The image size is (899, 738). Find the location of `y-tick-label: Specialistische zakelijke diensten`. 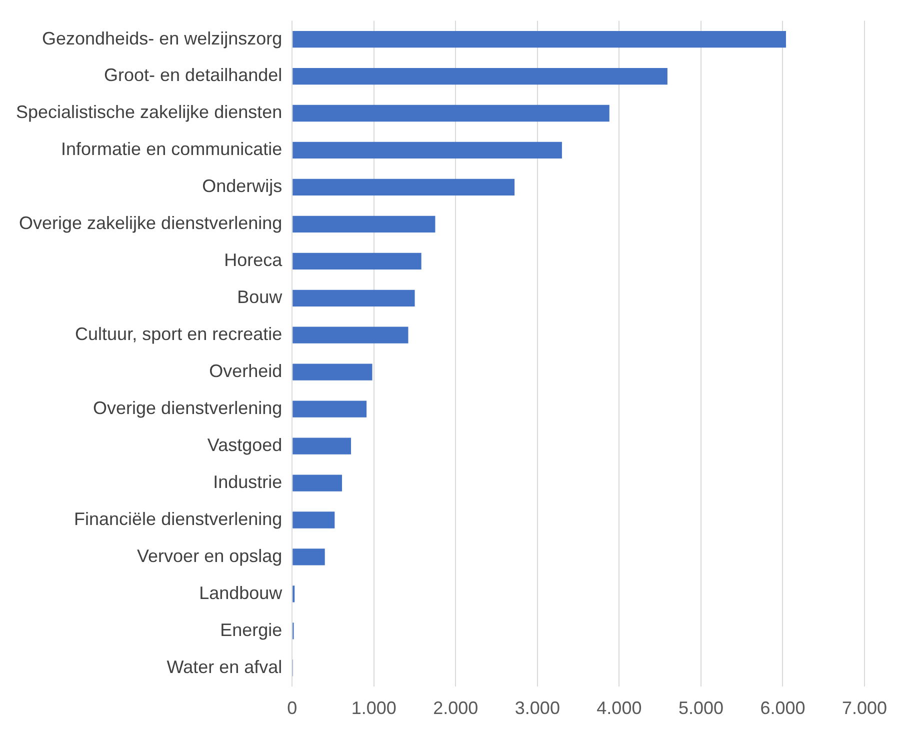

y-tick-label: Specialistische zakelijke diensten is located at coordinates (149, 112).